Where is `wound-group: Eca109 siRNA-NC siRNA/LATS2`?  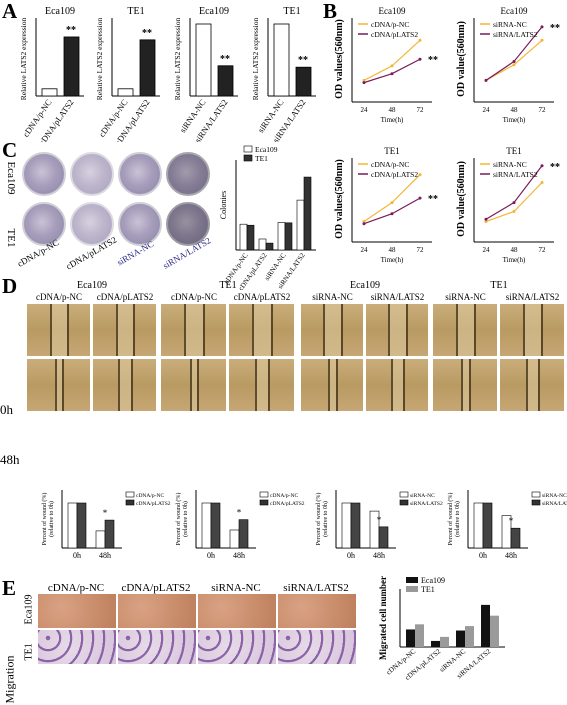
wound-group: Eca109 siRNA-NC siRNA/LATS2 is located at coordinates (365, 380).